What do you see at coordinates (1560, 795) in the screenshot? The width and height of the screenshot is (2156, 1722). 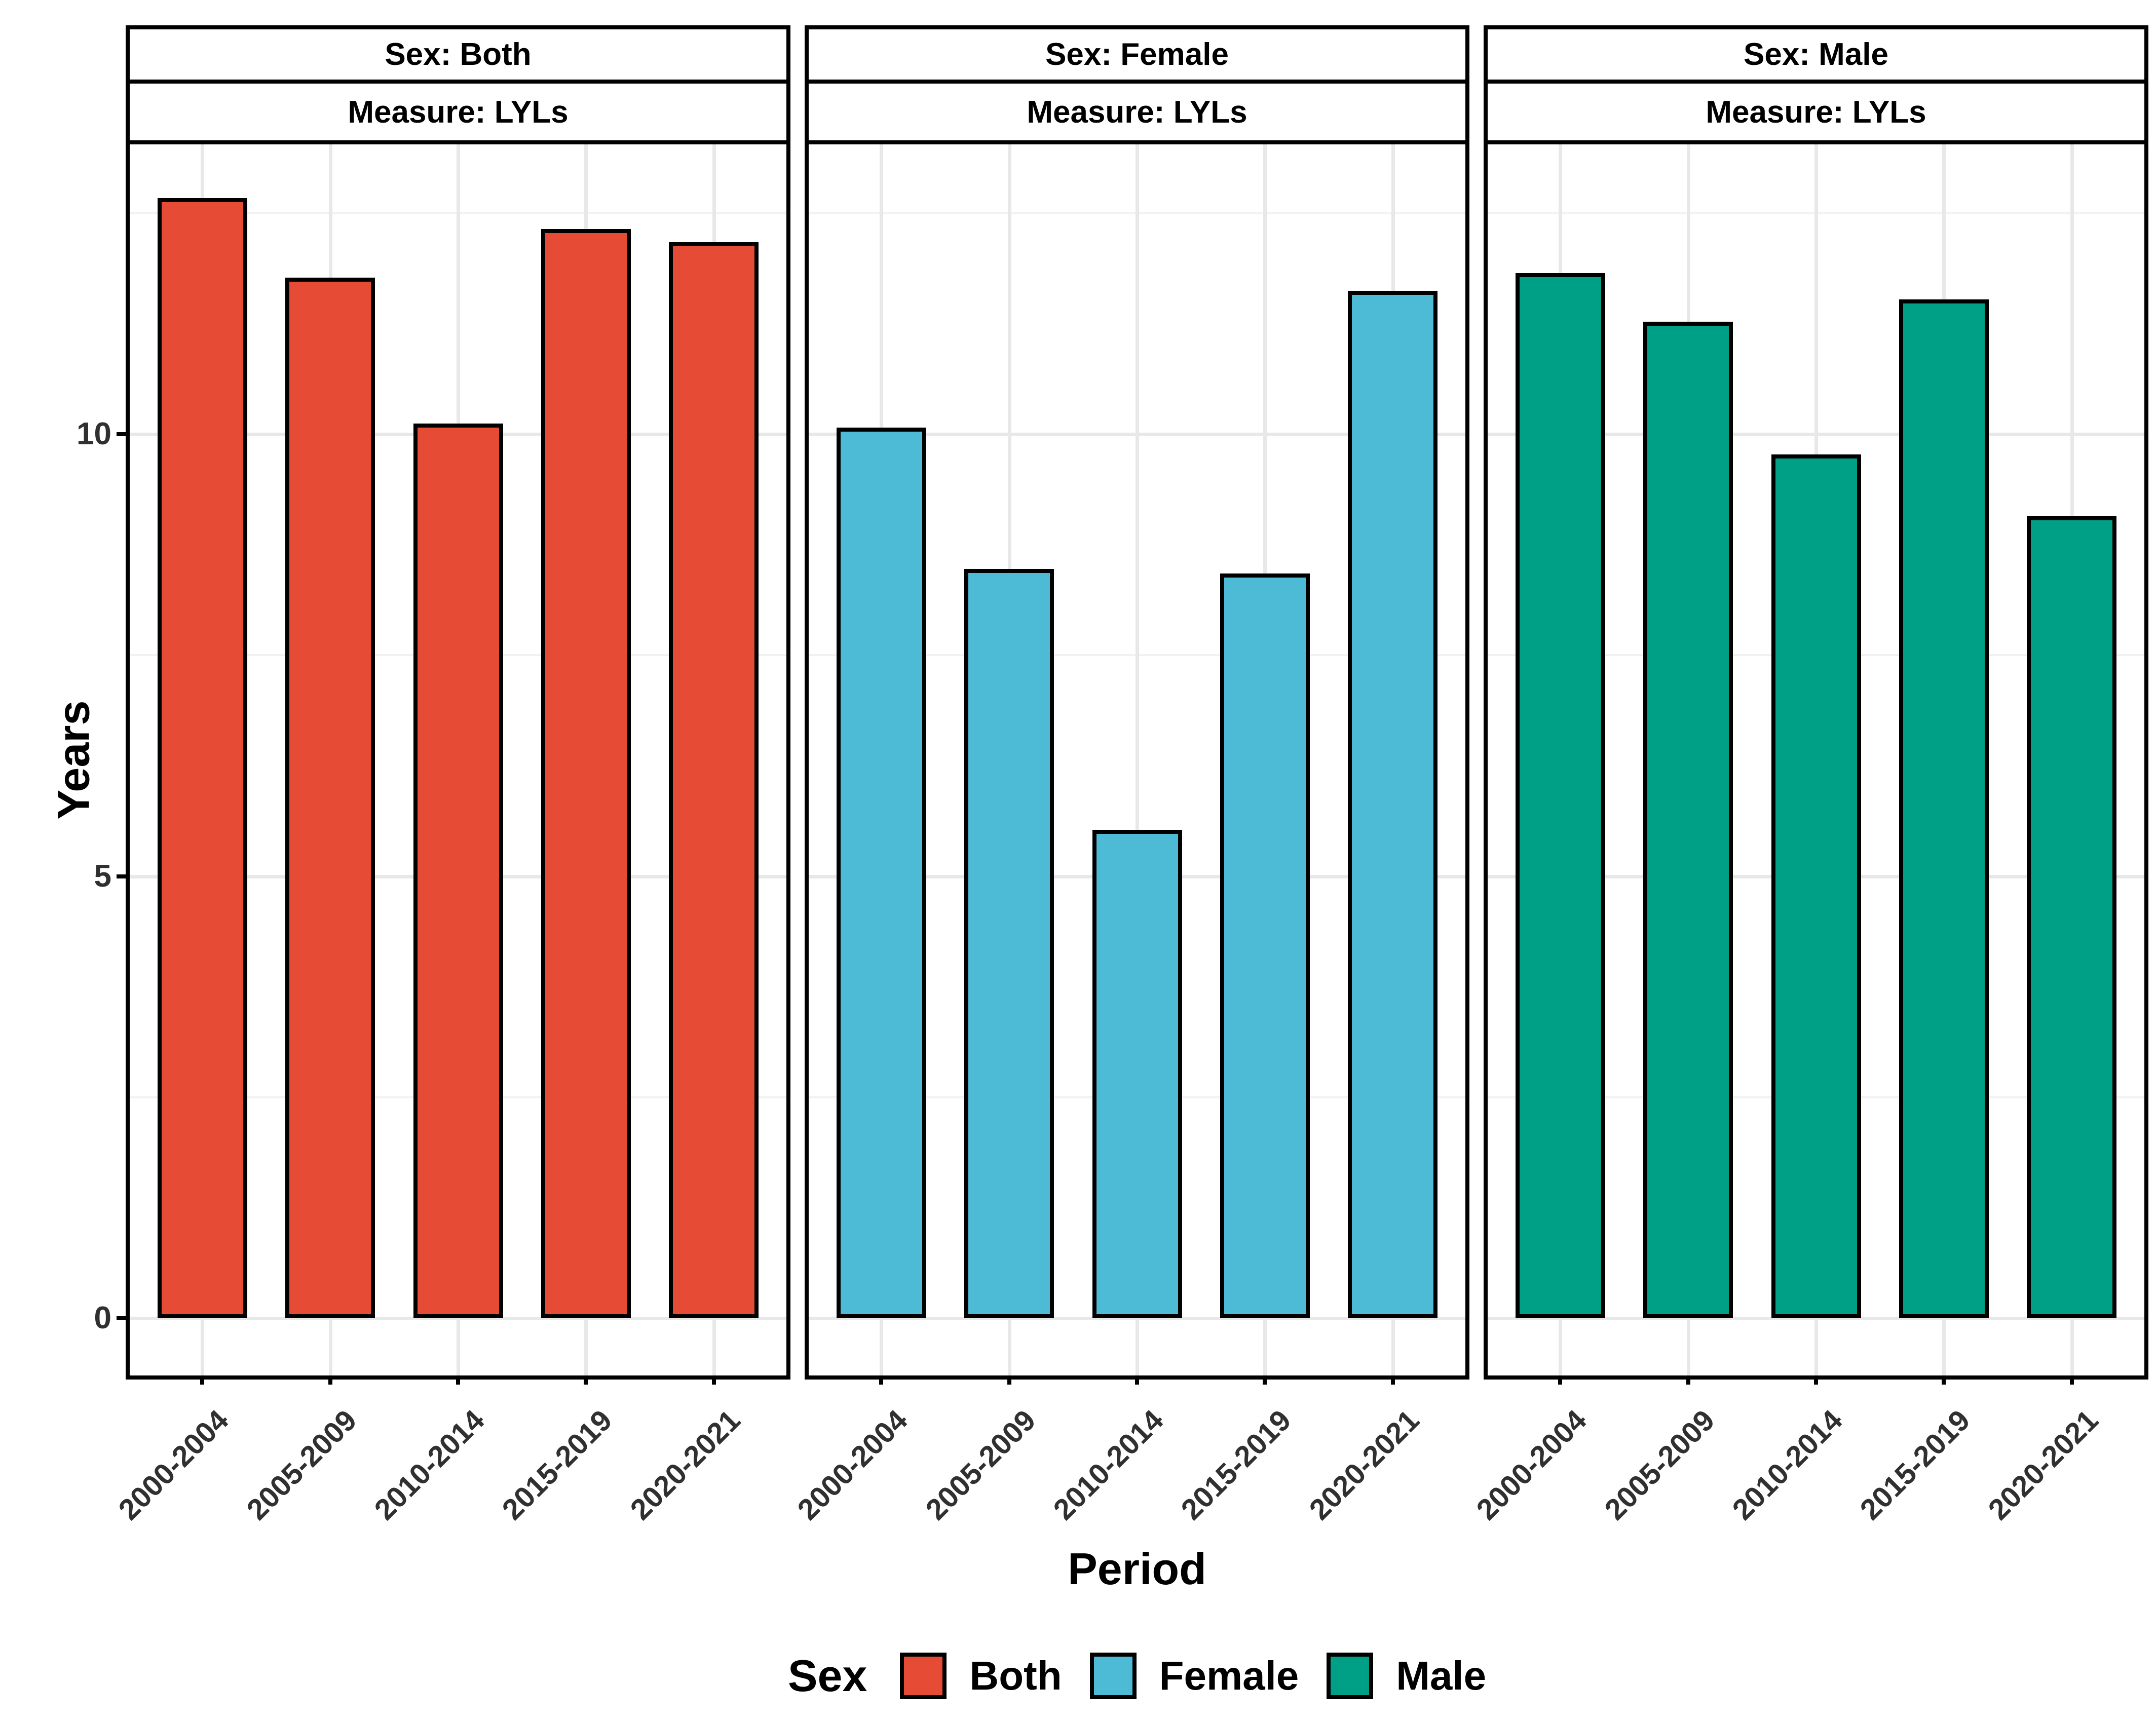 I see `bar-male-2000-2004` at bounding box center [1560, 795].